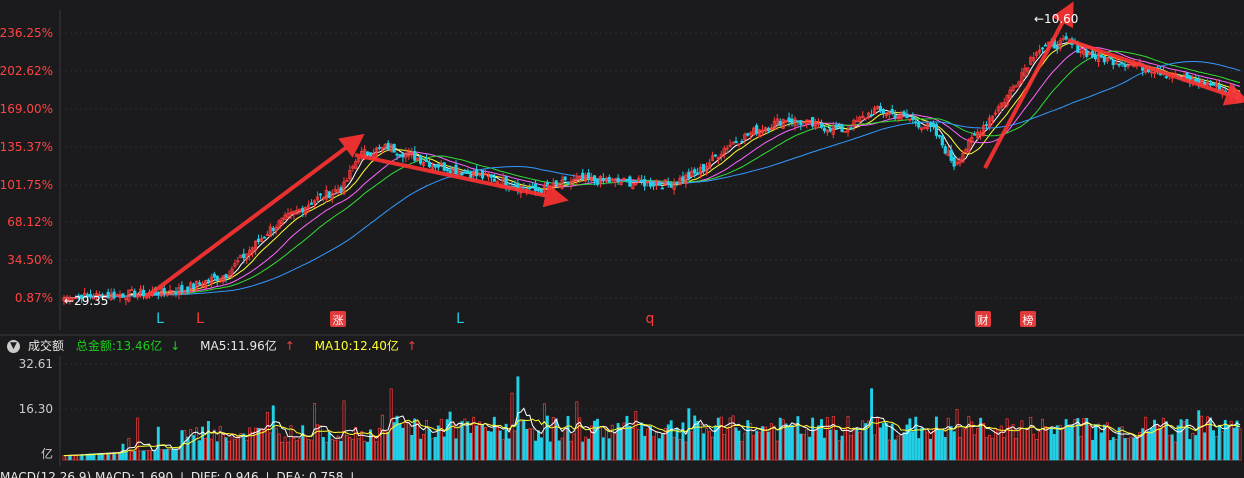  What do you see at coordinates (36, 364) in the screenshot?
I see `volume-tick-label: 32.61` at bounding box center [36, 364].